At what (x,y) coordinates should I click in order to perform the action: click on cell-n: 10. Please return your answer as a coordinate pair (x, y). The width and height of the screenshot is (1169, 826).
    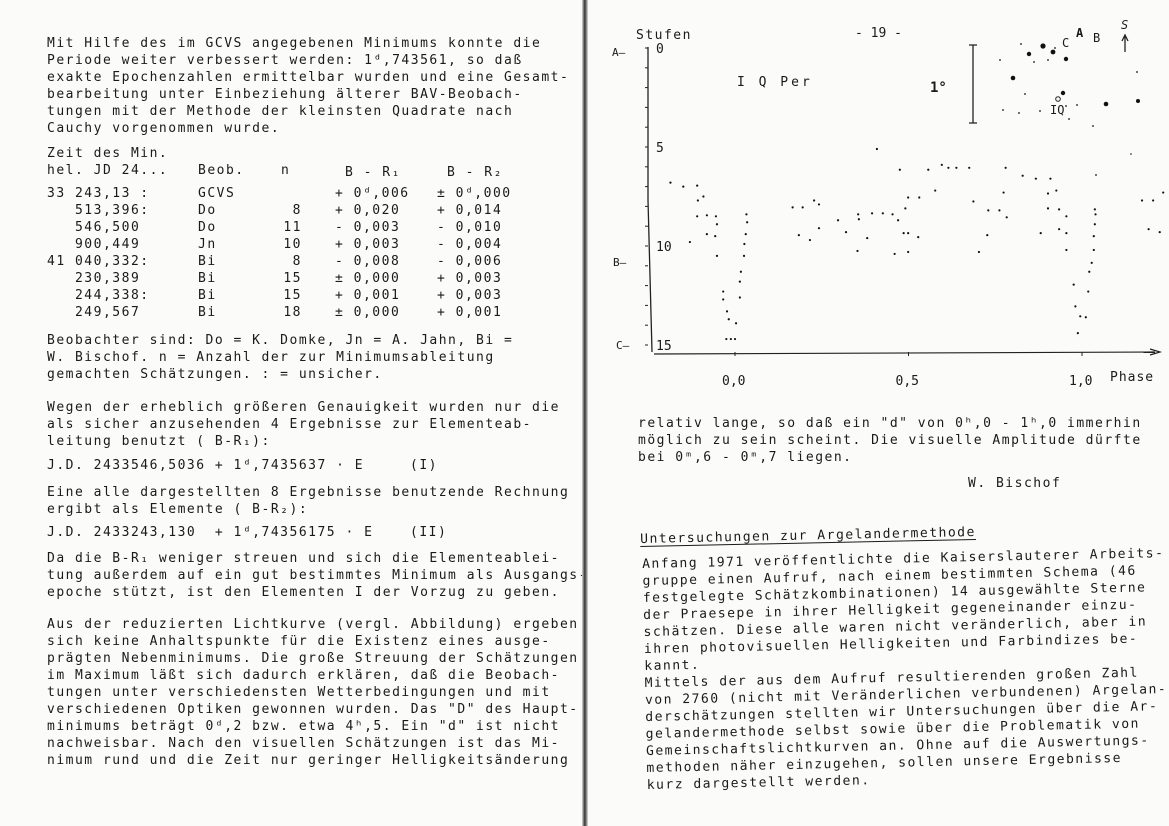
    Looking at the image, I should click on (292, 244).